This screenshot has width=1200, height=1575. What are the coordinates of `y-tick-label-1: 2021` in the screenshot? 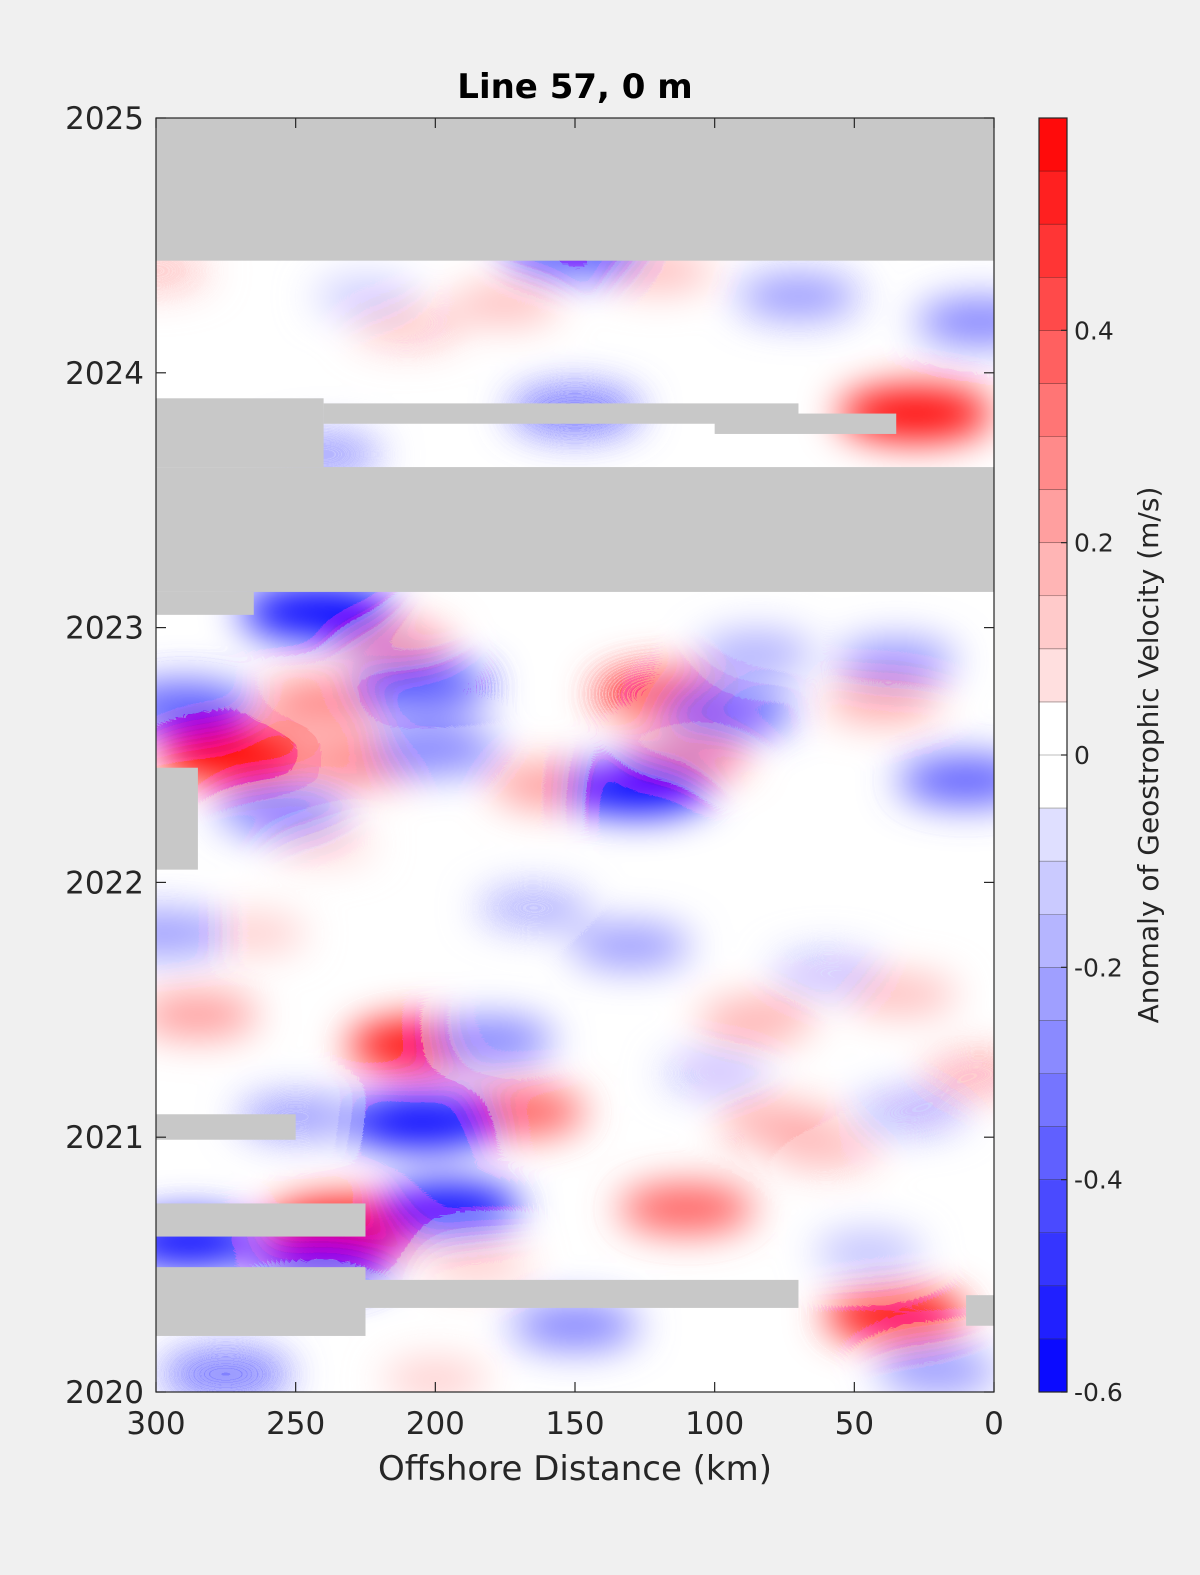 It's located at (104, 1138).